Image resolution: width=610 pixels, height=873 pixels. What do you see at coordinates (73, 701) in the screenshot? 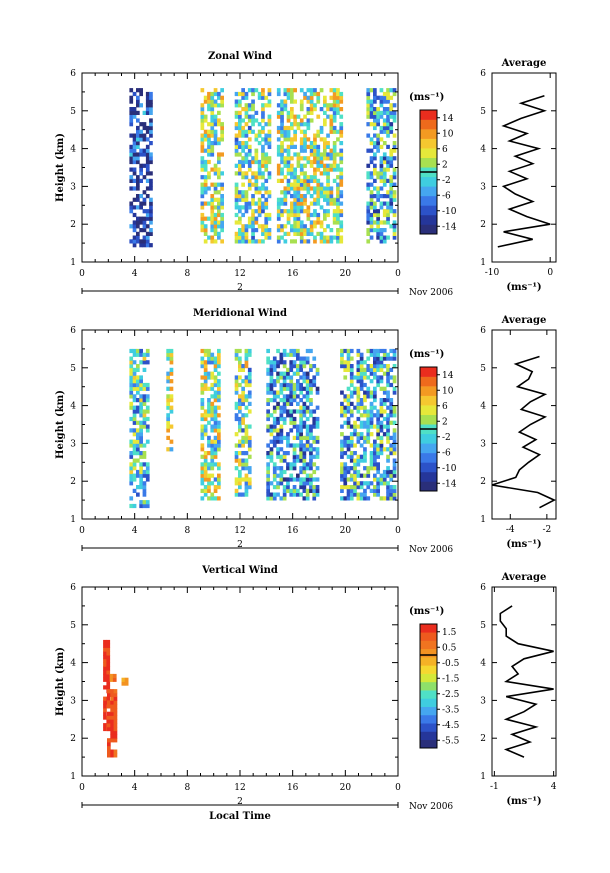
I see `y-tick-label: 3` at bounding box center [73, 701].